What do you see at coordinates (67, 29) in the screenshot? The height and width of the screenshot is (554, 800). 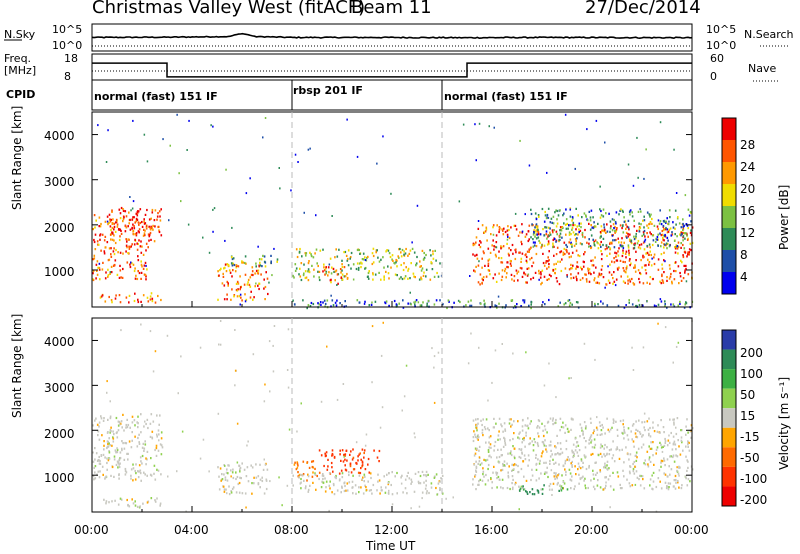 I see `nsky-tick-high: 10^5` at bounding box center [67, 29].